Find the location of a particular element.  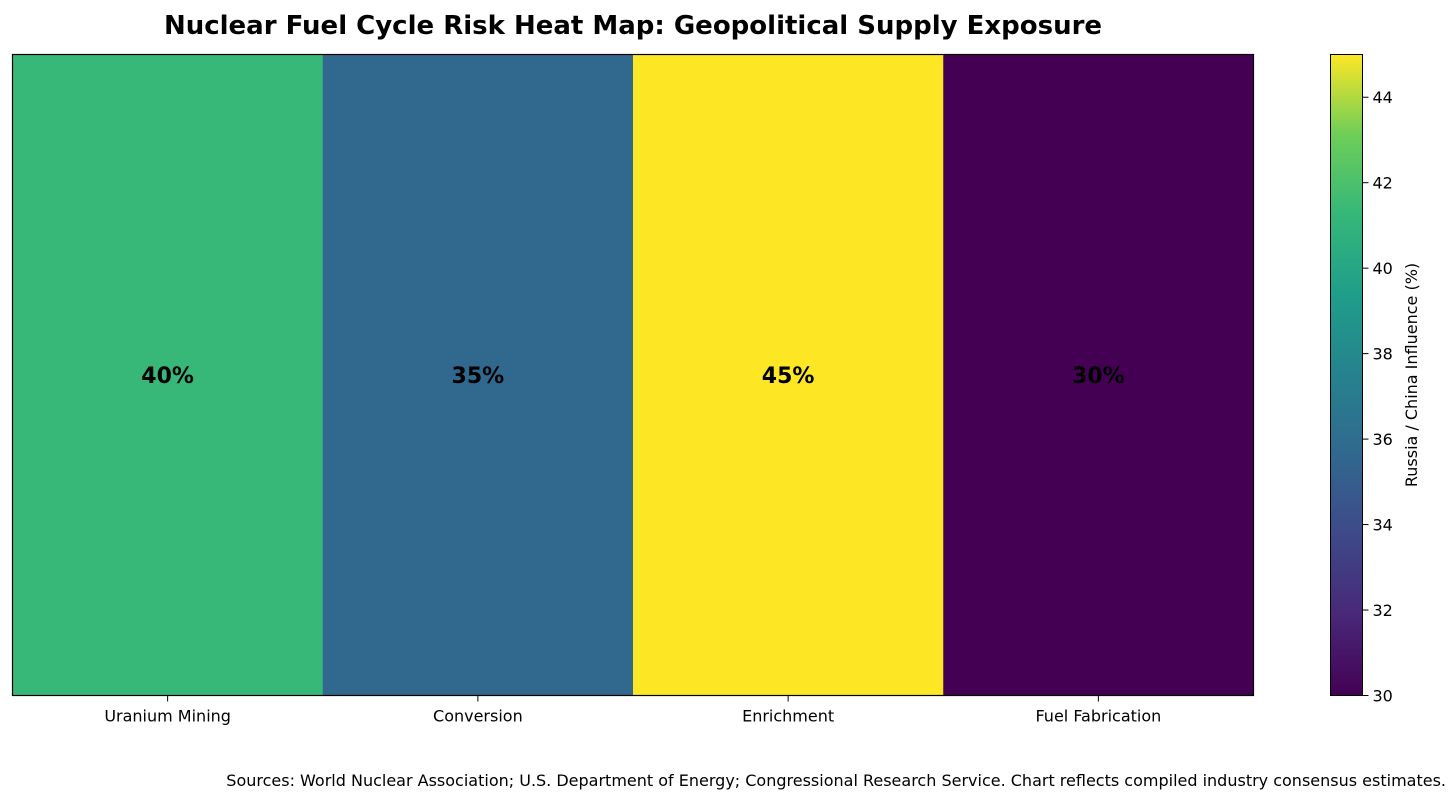

colorbar-tick-label: 34 is located at coordinates (1383, 525).